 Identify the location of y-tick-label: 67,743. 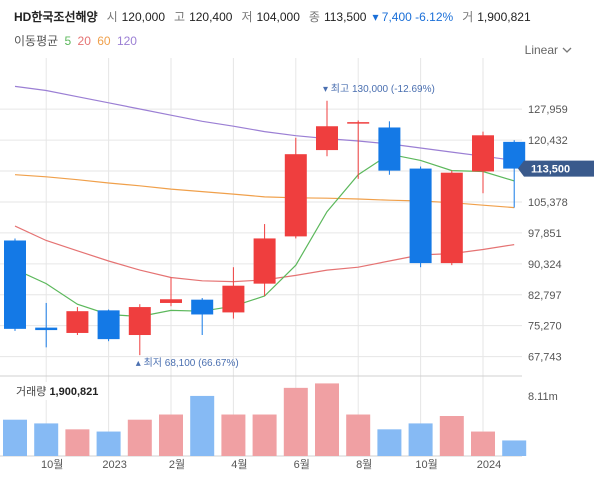
(545, 358).